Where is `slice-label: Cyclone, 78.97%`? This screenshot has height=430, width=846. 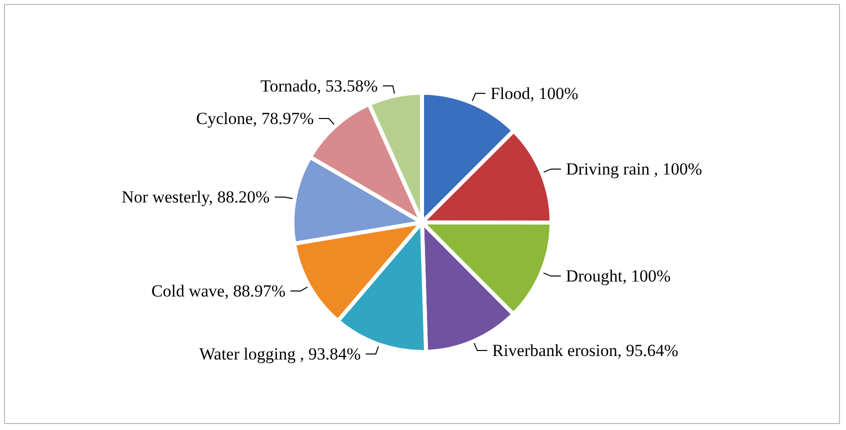 slice-label: Cyclone, 78.97% is located at coordinates (255, 118).